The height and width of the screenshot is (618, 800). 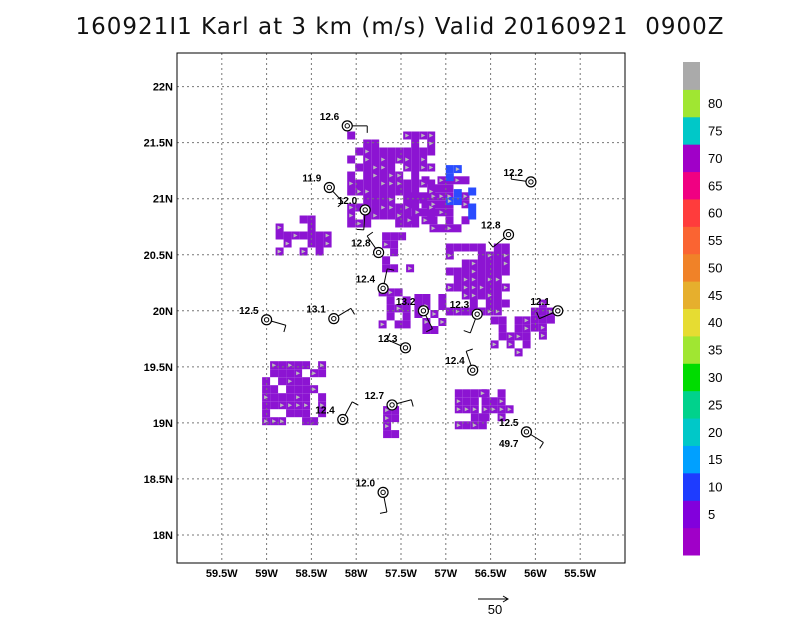 I want to click on y-tick-label: 19N, so click(x=163, y=424).